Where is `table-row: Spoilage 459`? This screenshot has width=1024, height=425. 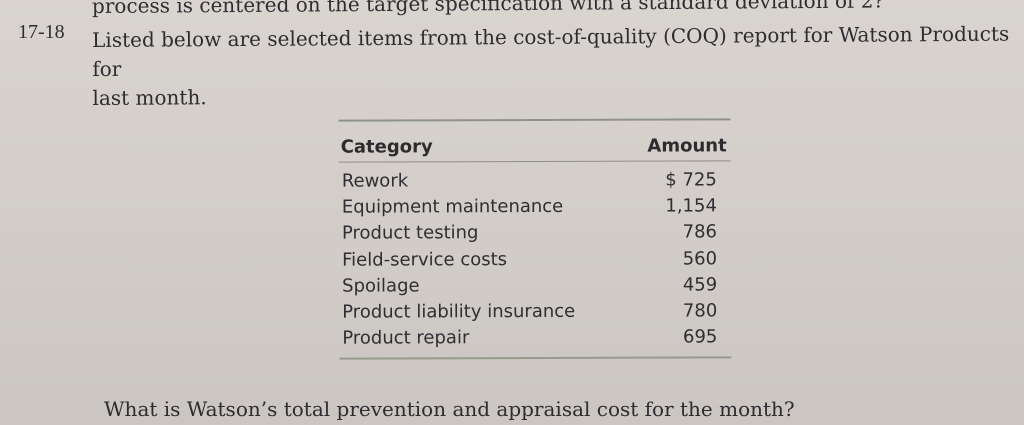
table-row: Spoilage 459 is located at coordinates (535, 286).